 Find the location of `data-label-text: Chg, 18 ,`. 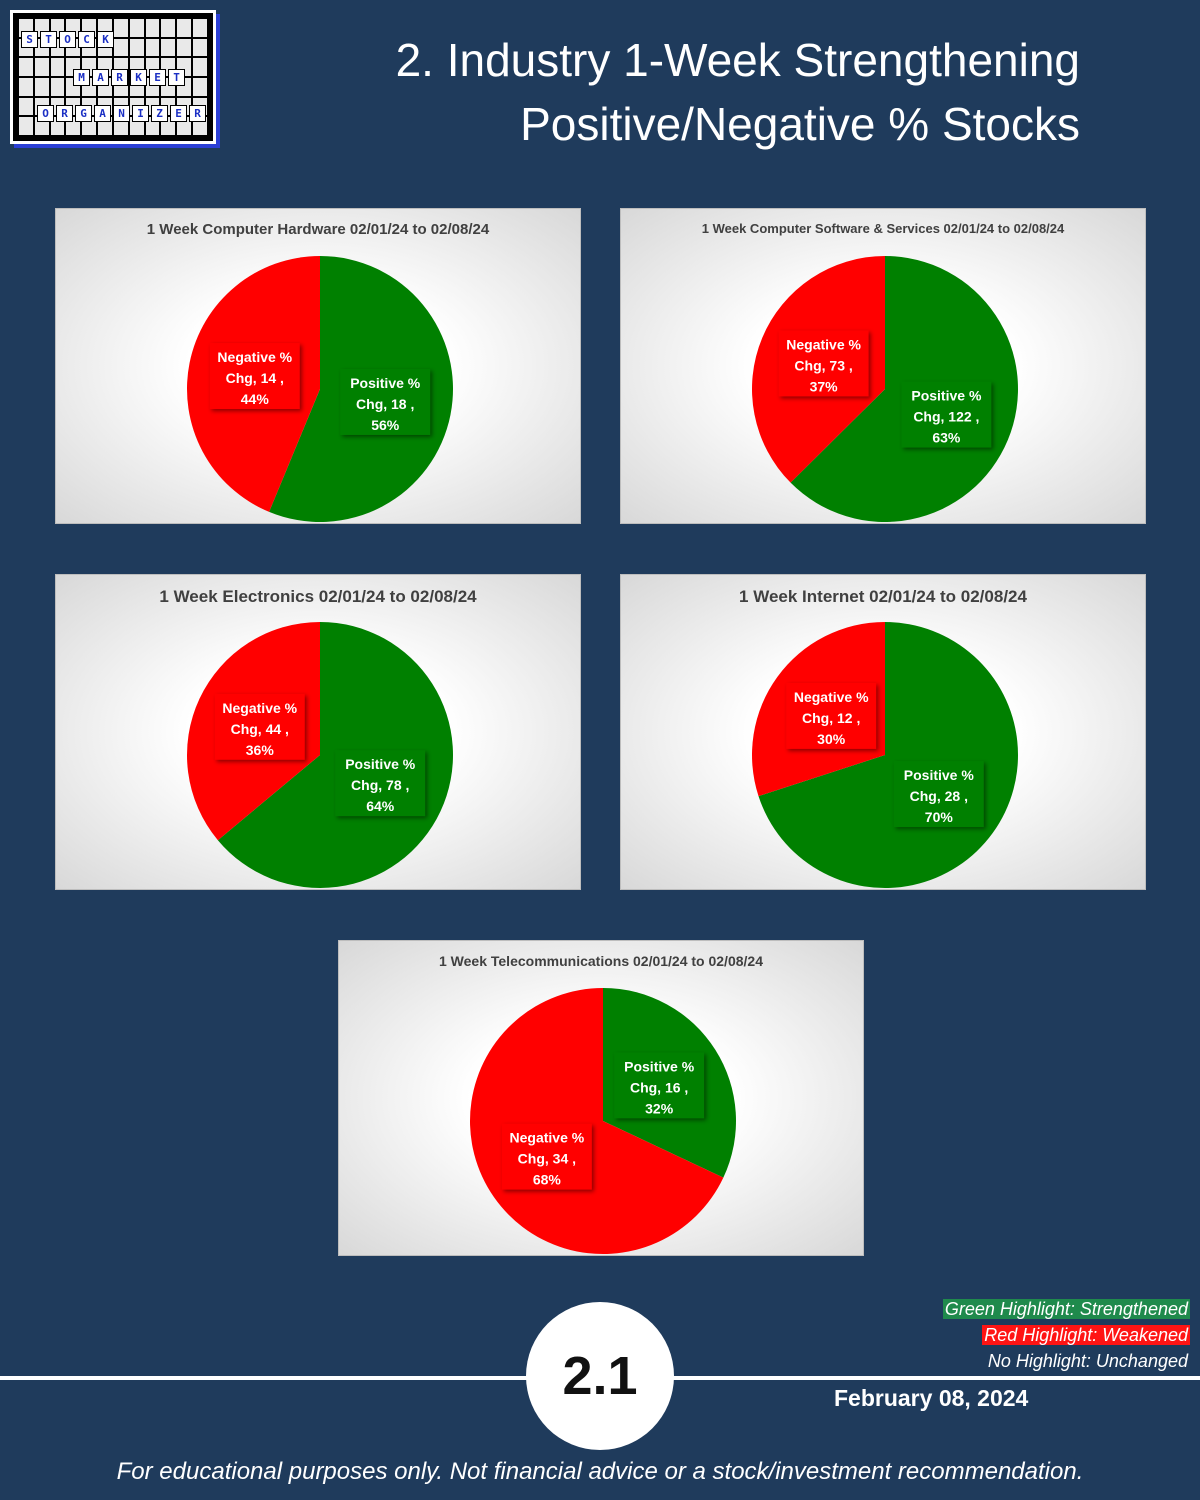

data-label-text: Chg, 18 , is located at coordinates (385, 404).